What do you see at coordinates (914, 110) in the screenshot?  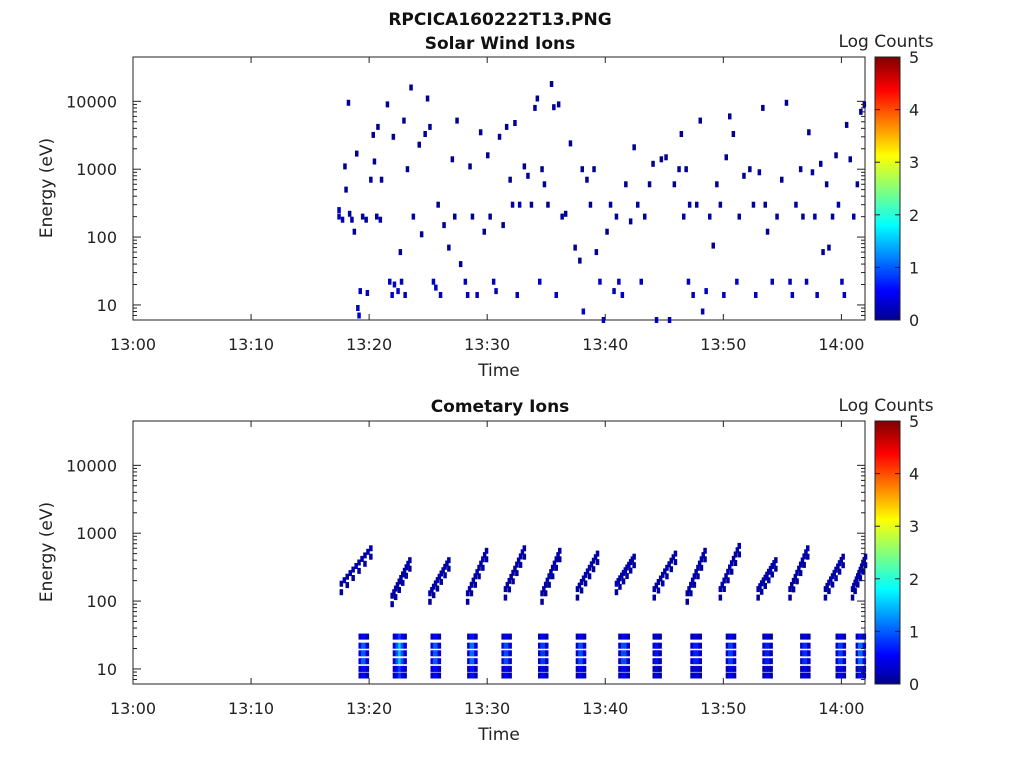 I see `colorbar-tick-label: 4` at bounding box center [914, 110].